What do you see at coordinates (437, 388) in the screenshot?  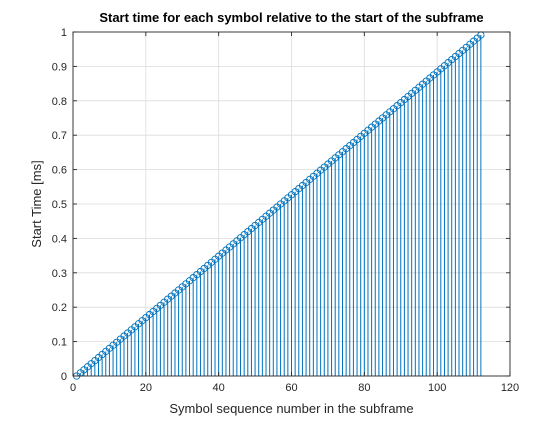 I see `x-tick-label: 100` at bounding box center [437, 388].